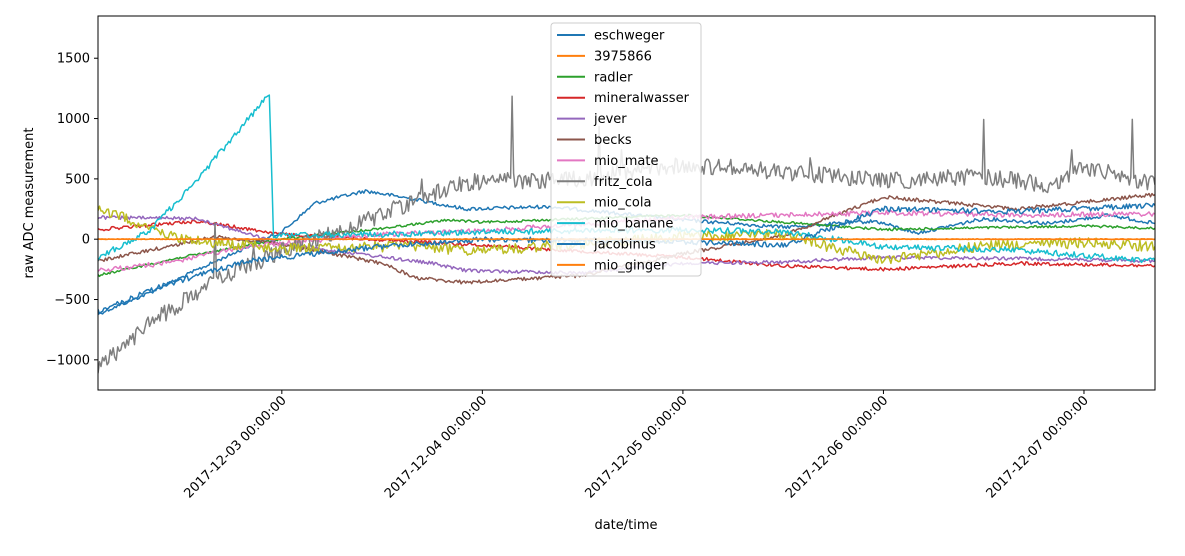 This screenshot has width=1185, height=556. What do you see at coordinates (633, 224) in the screenshot?
I see `legend-label-9: mio_banane` at bounding box center [633, 224].